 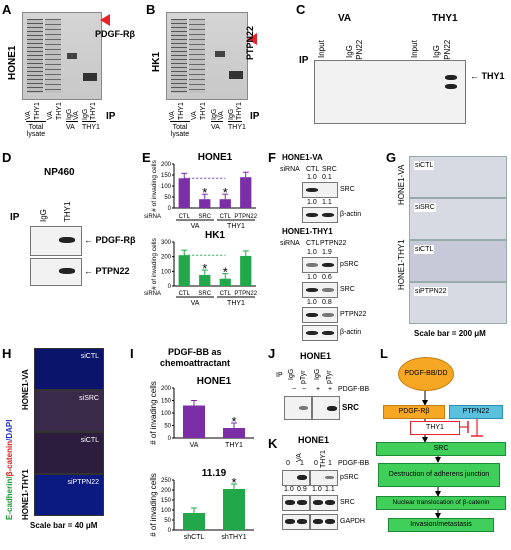 What do you see at coordinates (234, 445) in the screenshot?
I see `x-tick-label: THY1` at bounding box center [234, 445].